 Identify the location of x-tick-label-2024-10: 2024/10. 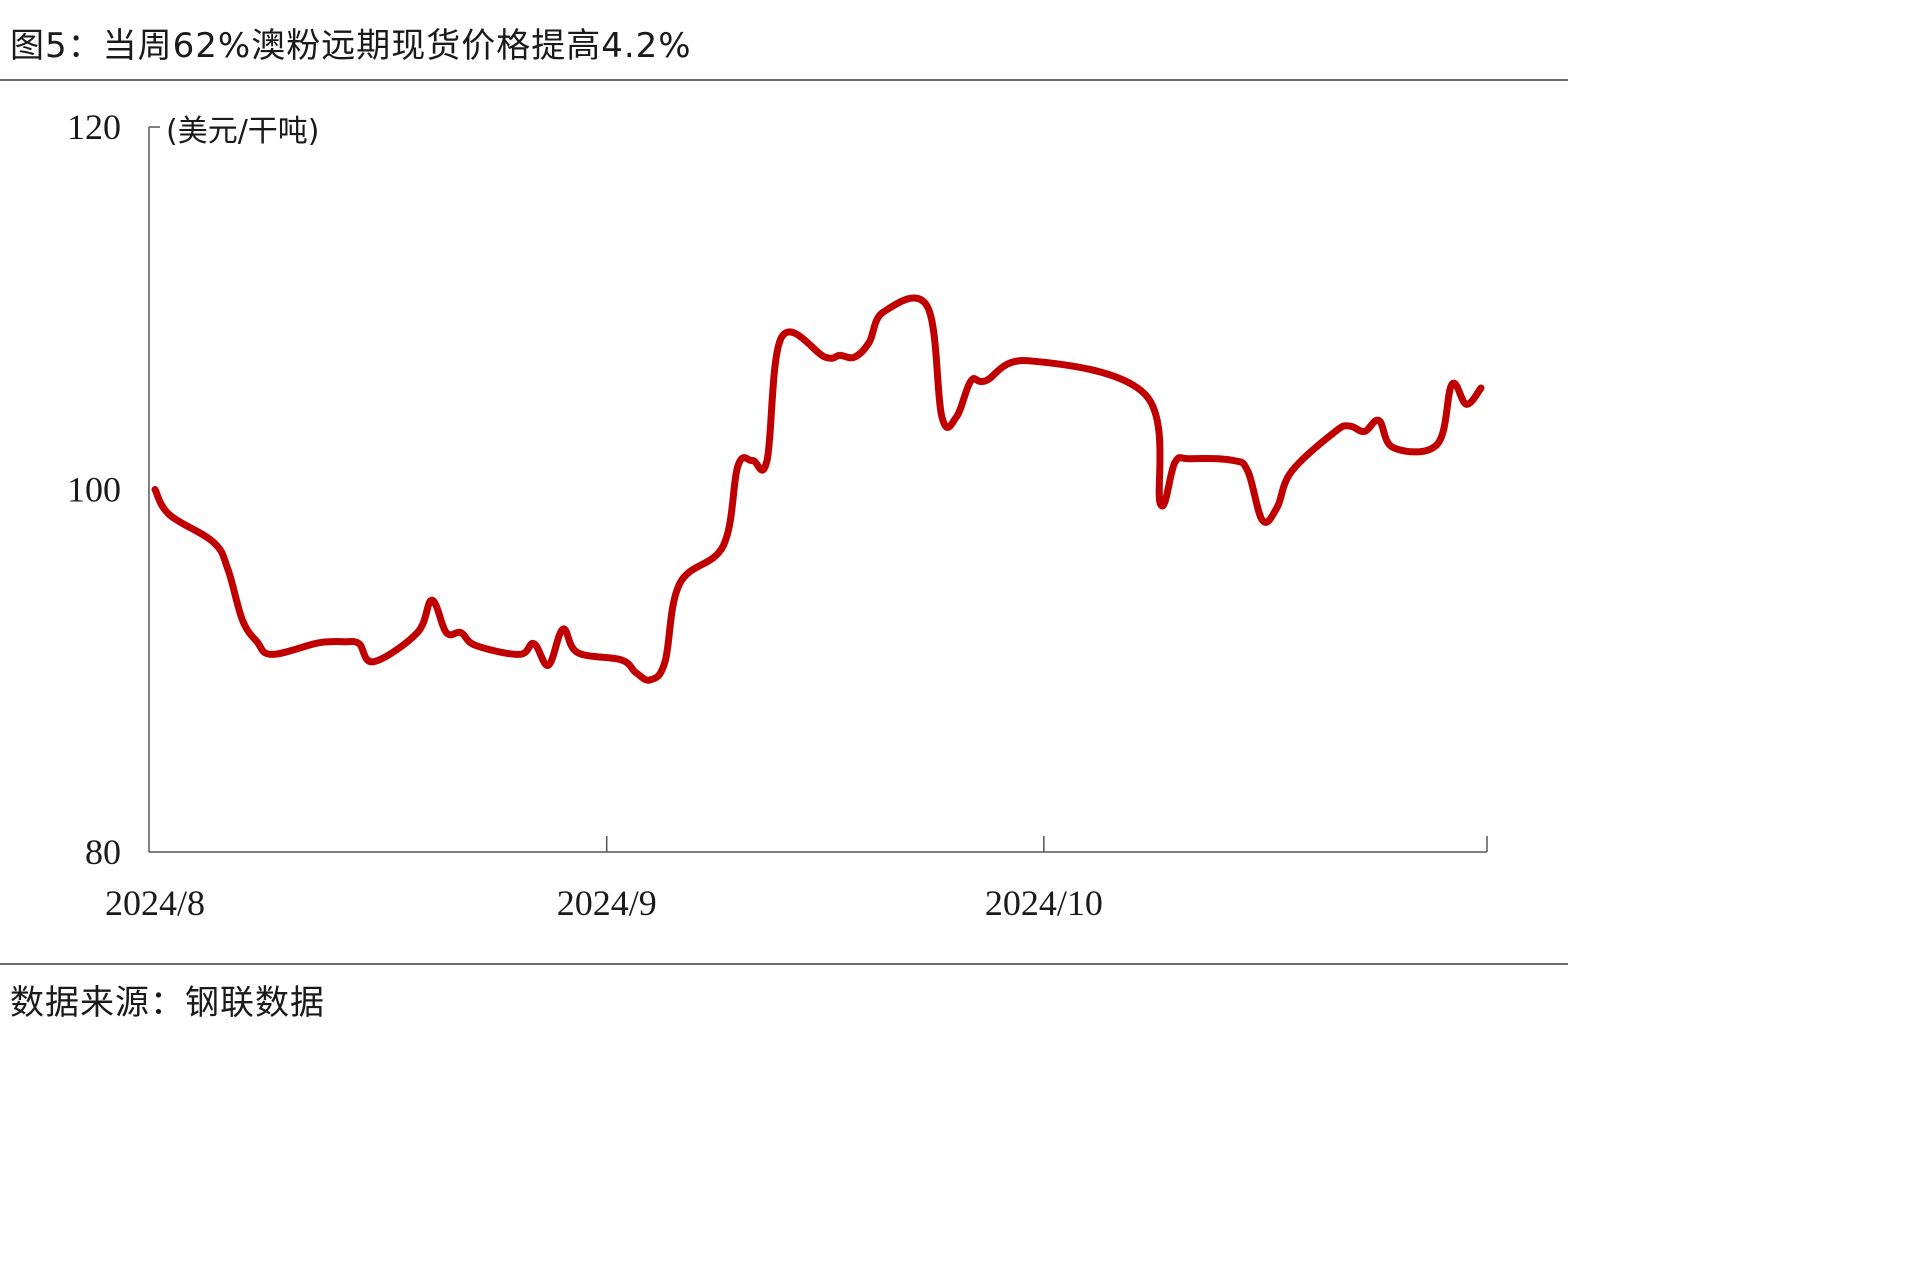
(1044, 903).